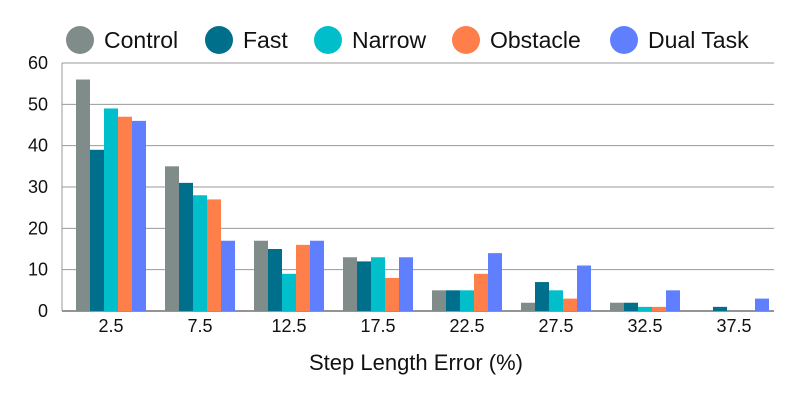 Image resolution: width=800 pixels, height=400 pixels. I want to click on y-tick-label: 40, so click(38, 146).